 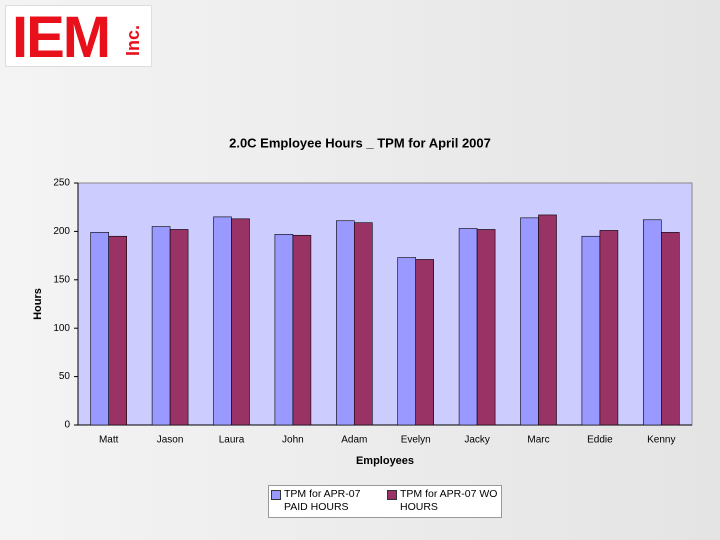 What do you see at coordinates (67, 425) in the screenshot?
I see `y-tick-label: 0` at bounding box center [67, 425].